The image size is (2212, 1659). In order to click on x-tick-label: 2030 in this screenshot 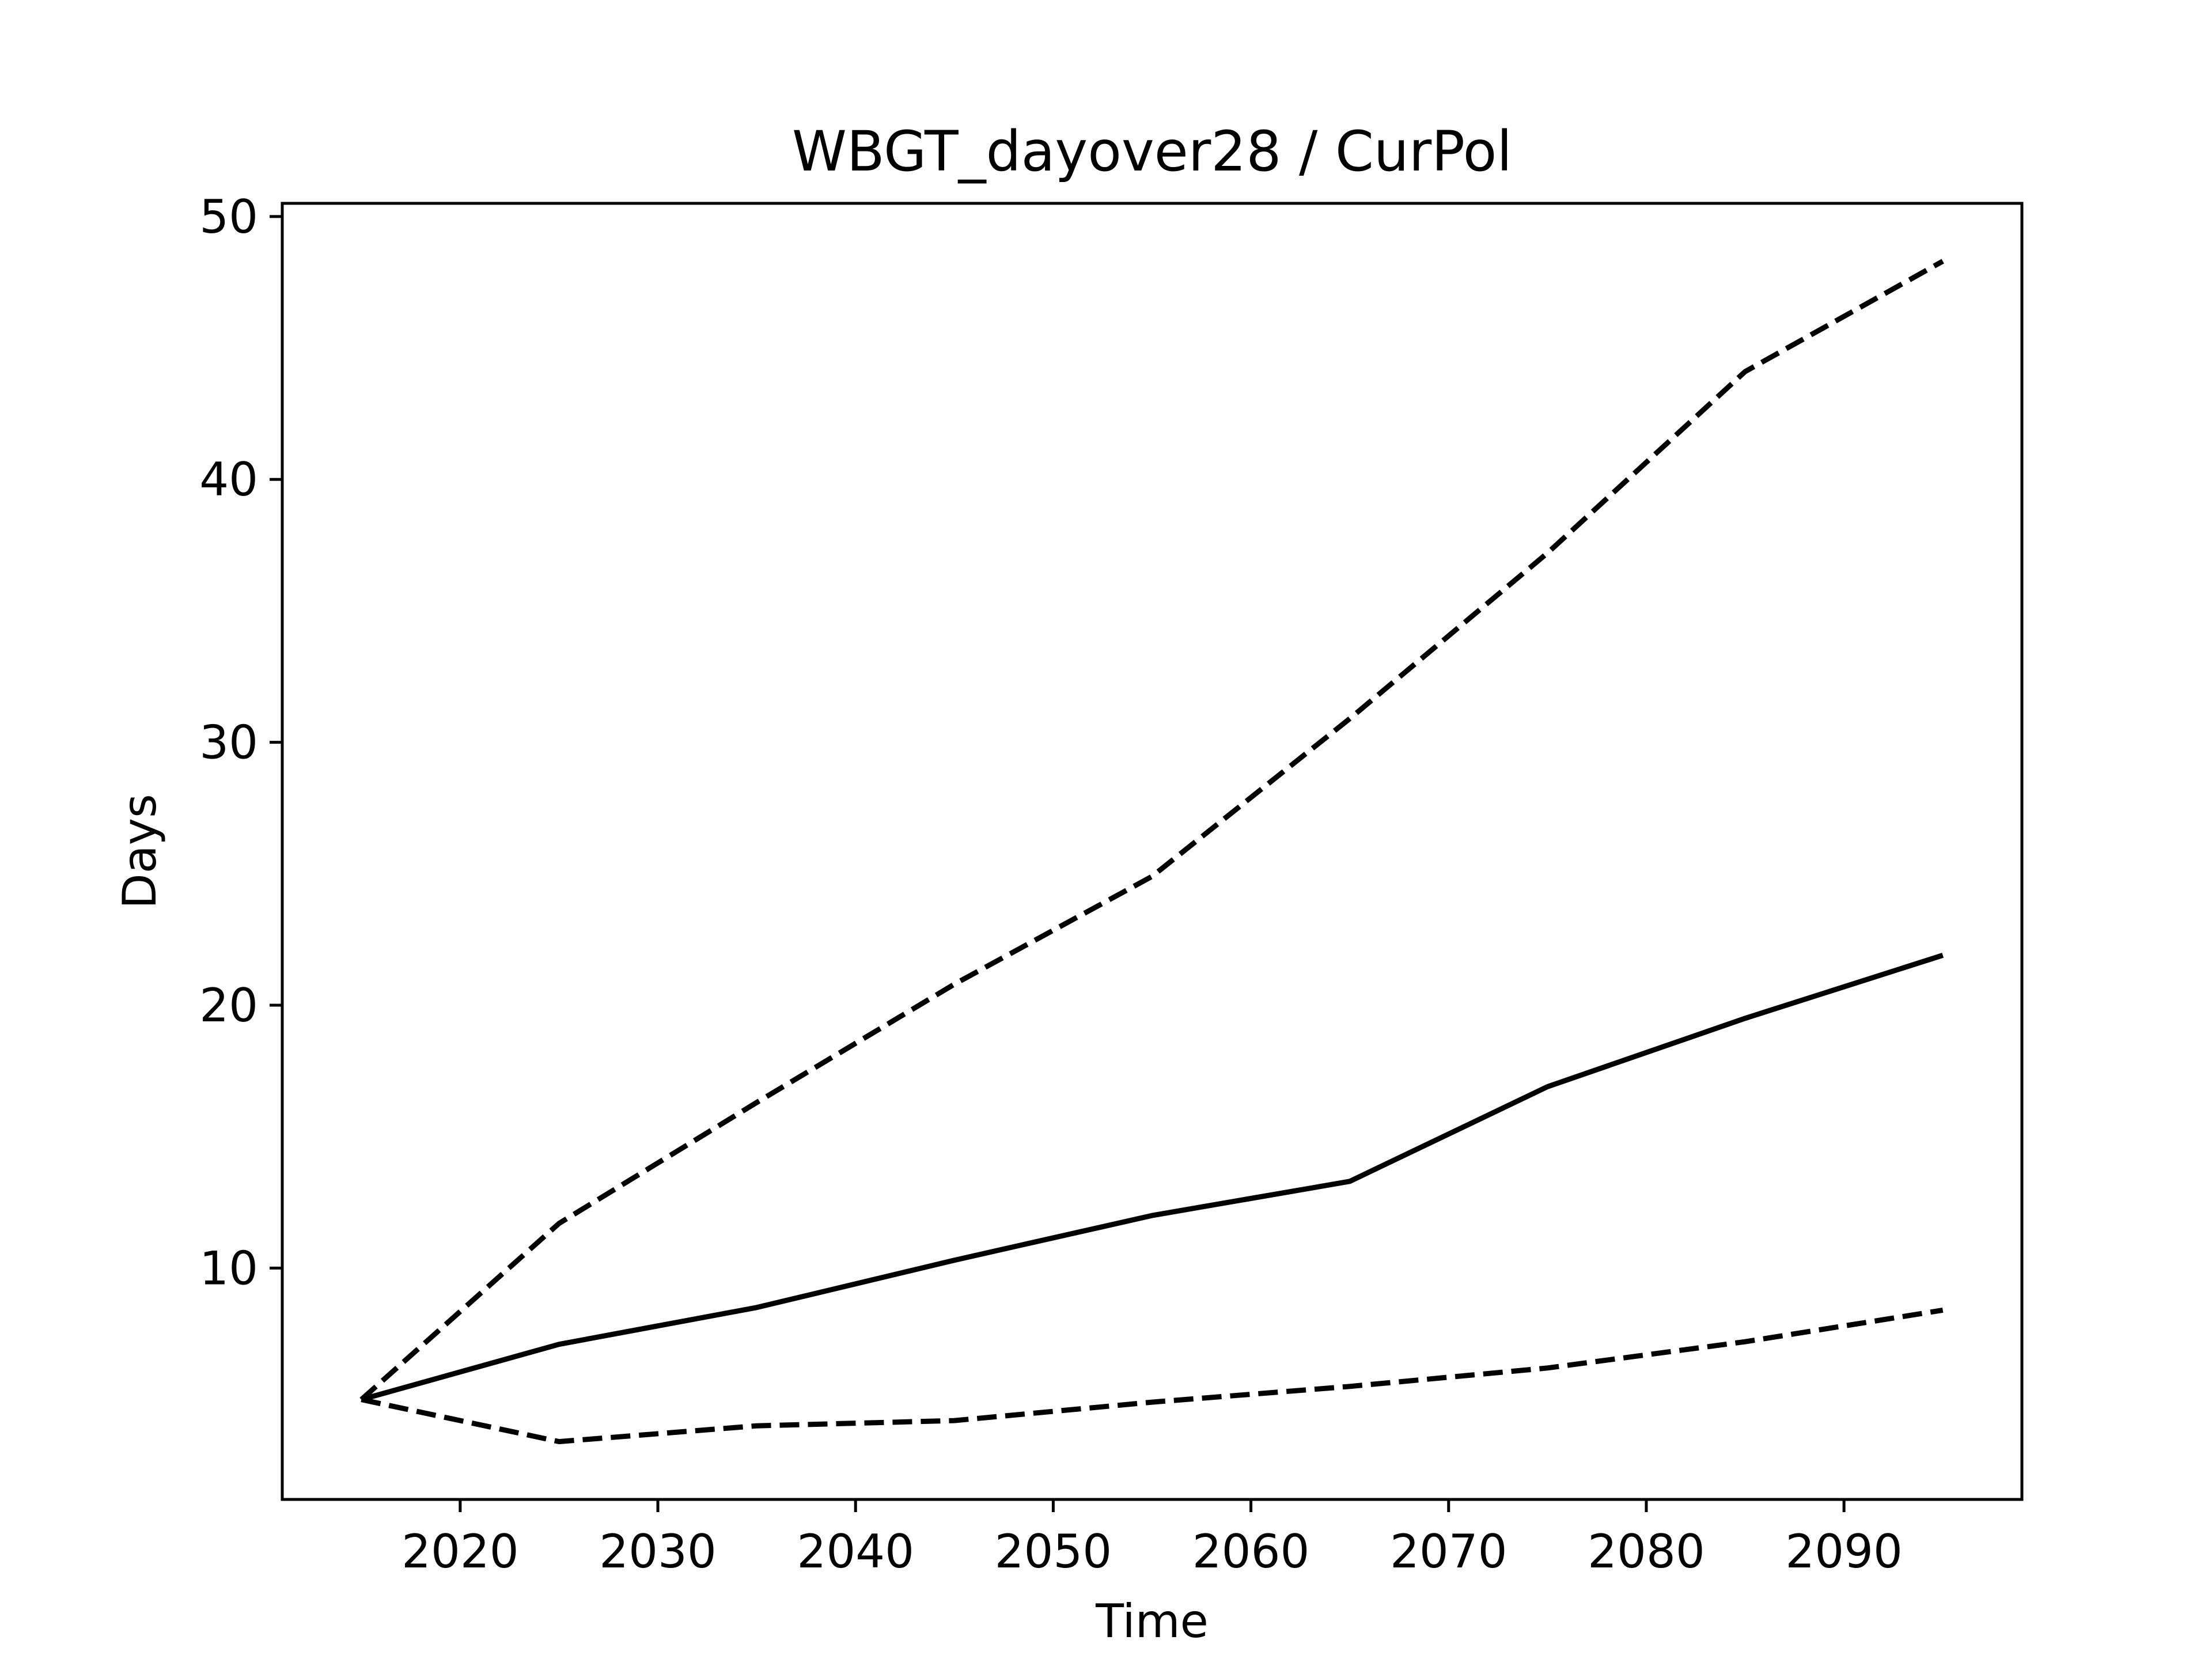, I will do `click(658, 1551)`.